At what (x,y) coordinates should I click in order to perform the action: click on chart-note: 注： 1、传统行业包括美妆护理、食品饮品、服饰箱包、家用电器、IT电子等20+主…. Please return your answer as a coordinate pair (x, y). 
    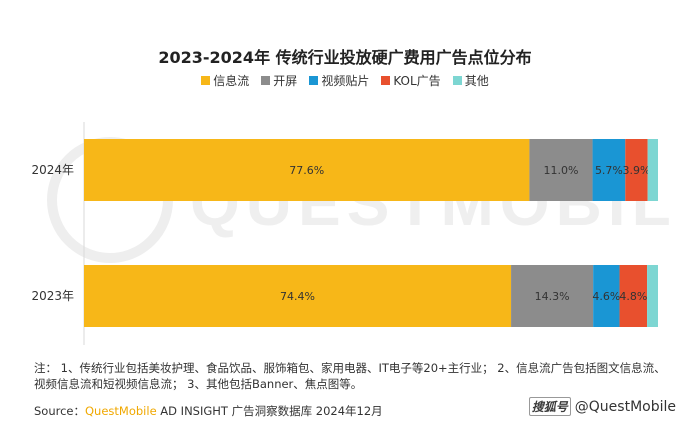
    Looking at the image, I should click on (350, 376).